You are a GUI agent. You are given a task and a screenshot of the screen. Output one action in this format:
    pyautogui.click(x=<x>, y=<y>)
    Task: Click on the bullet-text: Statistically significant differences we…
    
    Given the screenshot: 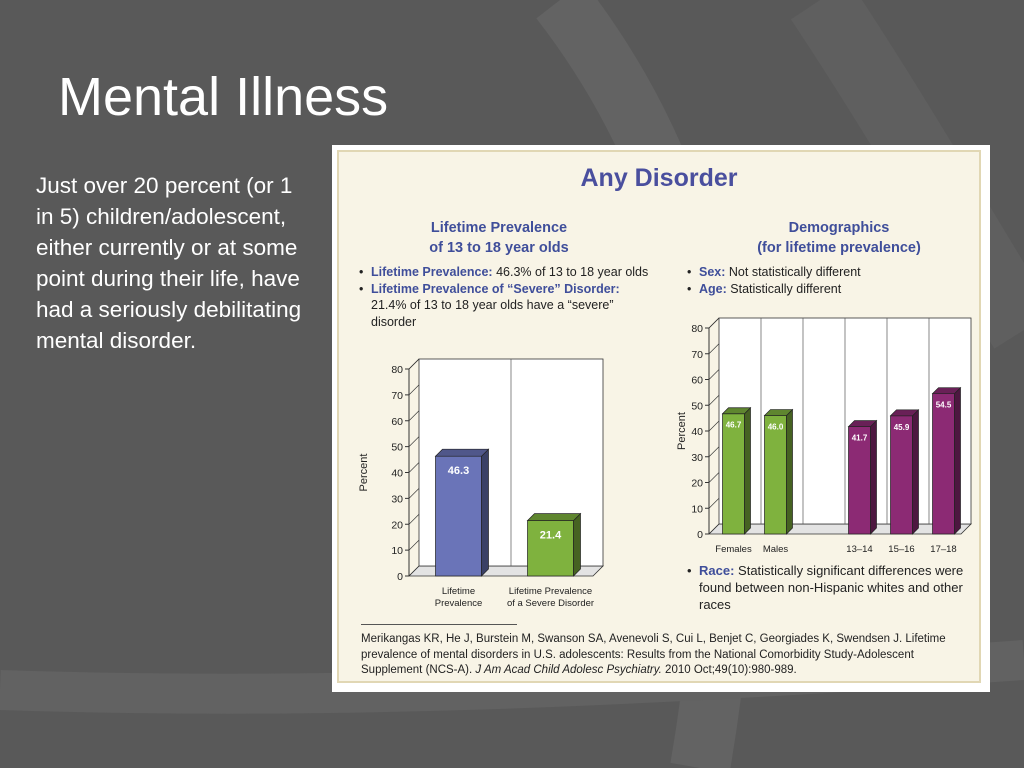 What is the action you would take?
    pyautogui.click(x=831, y=587)
    